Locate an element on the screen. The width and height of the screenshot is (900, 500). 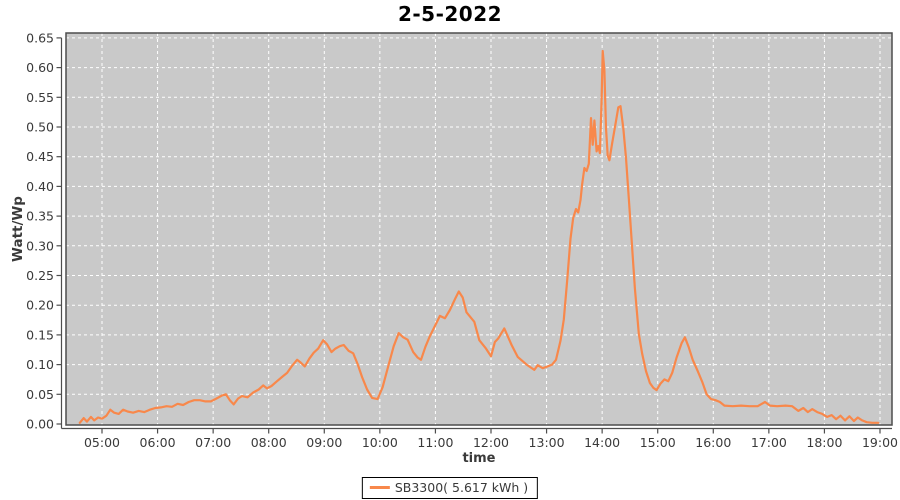
x-tick-label: 07:00 is located at coordinates (213, 442).